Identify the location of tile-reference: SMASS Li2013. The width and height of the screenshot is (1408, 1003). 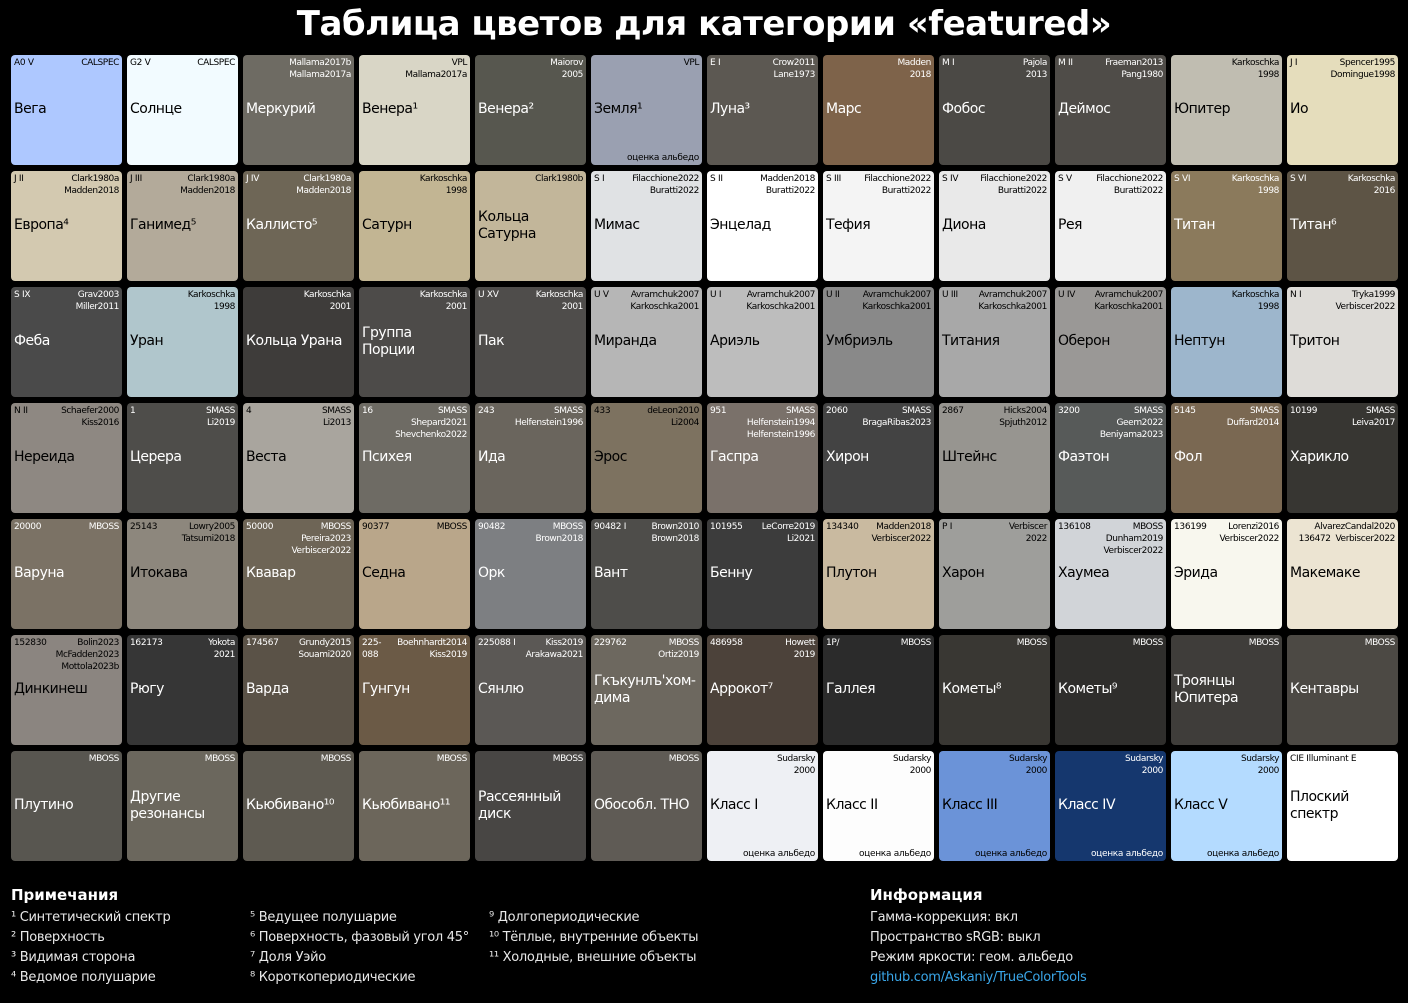
(336, 417).